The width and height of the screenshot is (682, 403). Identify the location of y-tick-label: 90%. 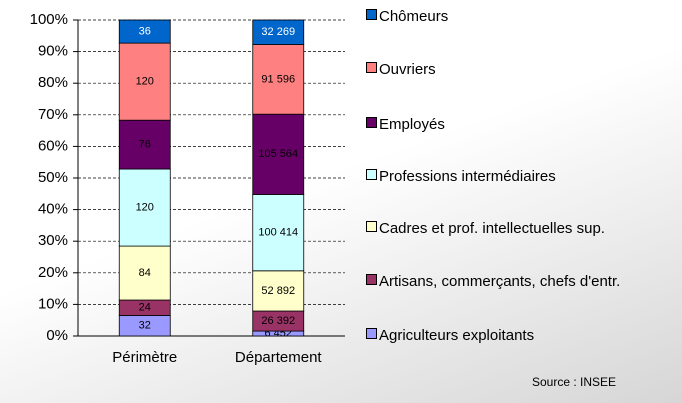
(53, 51).